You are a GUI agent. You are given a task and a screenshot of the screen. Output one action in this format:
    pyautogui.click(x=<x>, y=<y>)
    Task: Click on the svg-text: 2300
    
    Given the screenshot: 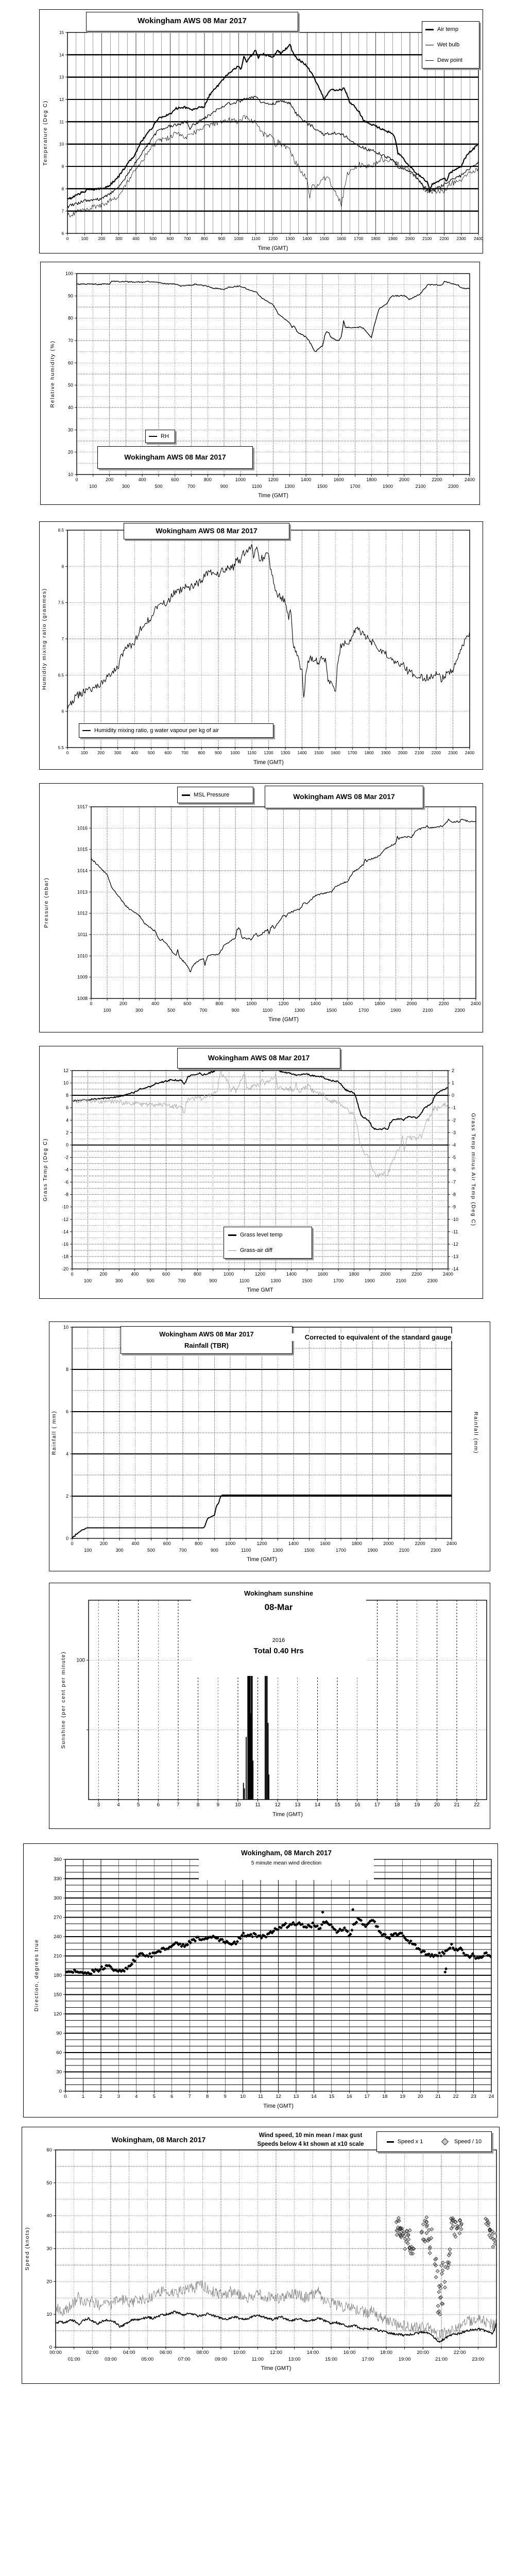 What is the action you would take?
    pyautogui.click(x=432, y=1280)
    